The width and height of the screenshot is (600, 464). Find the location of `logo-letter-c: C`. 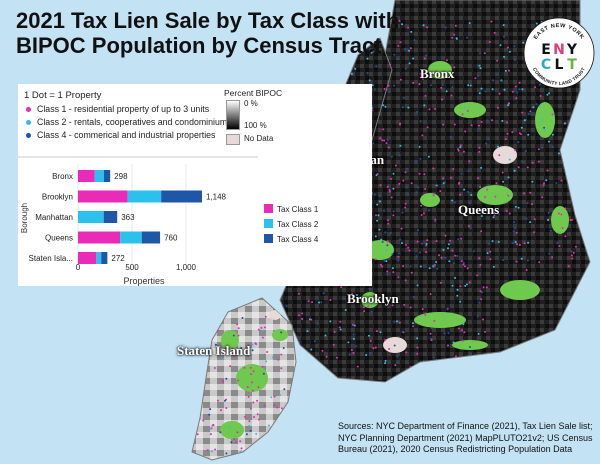

logo-letter-c: C is located at coordinates (546, 65).